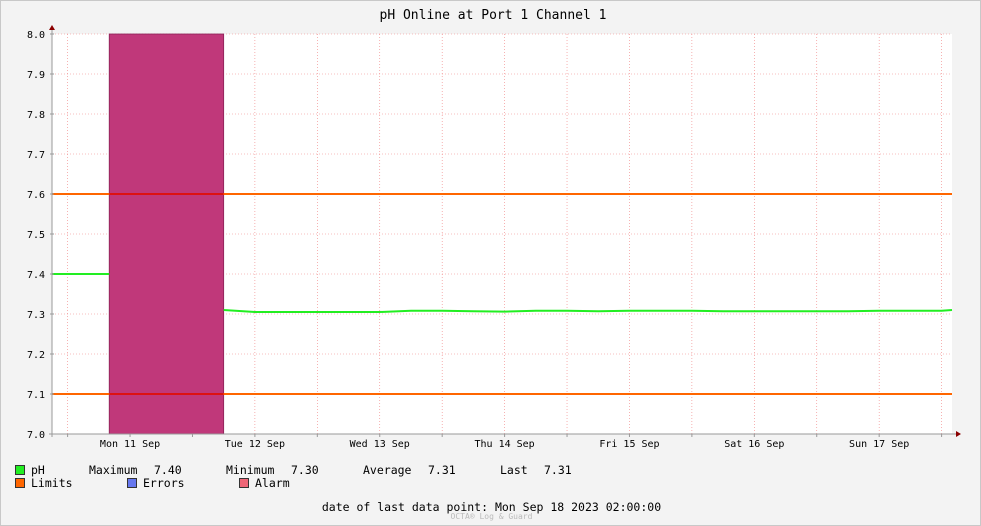 This screenshot has width=981, height=526. I want to click on x-axis-arrow, so click(958, 434).